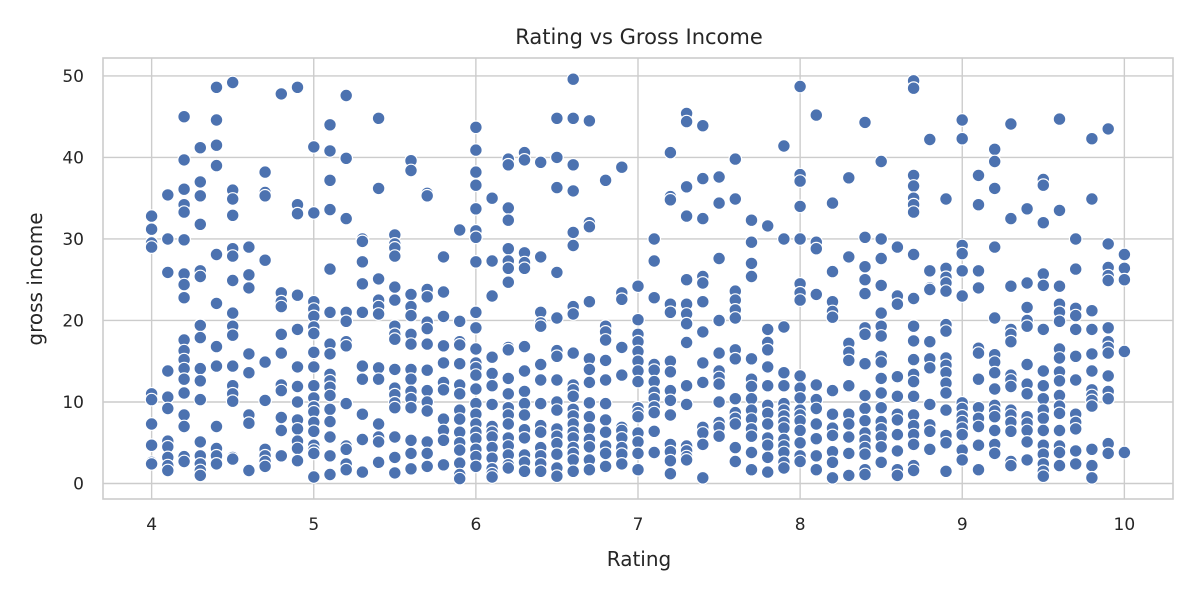 This screenshot has width=1200, height=600. Describe the element at coordinates (35, 278) in the screenshot. I see `y-axis-label: gross income` at that location.